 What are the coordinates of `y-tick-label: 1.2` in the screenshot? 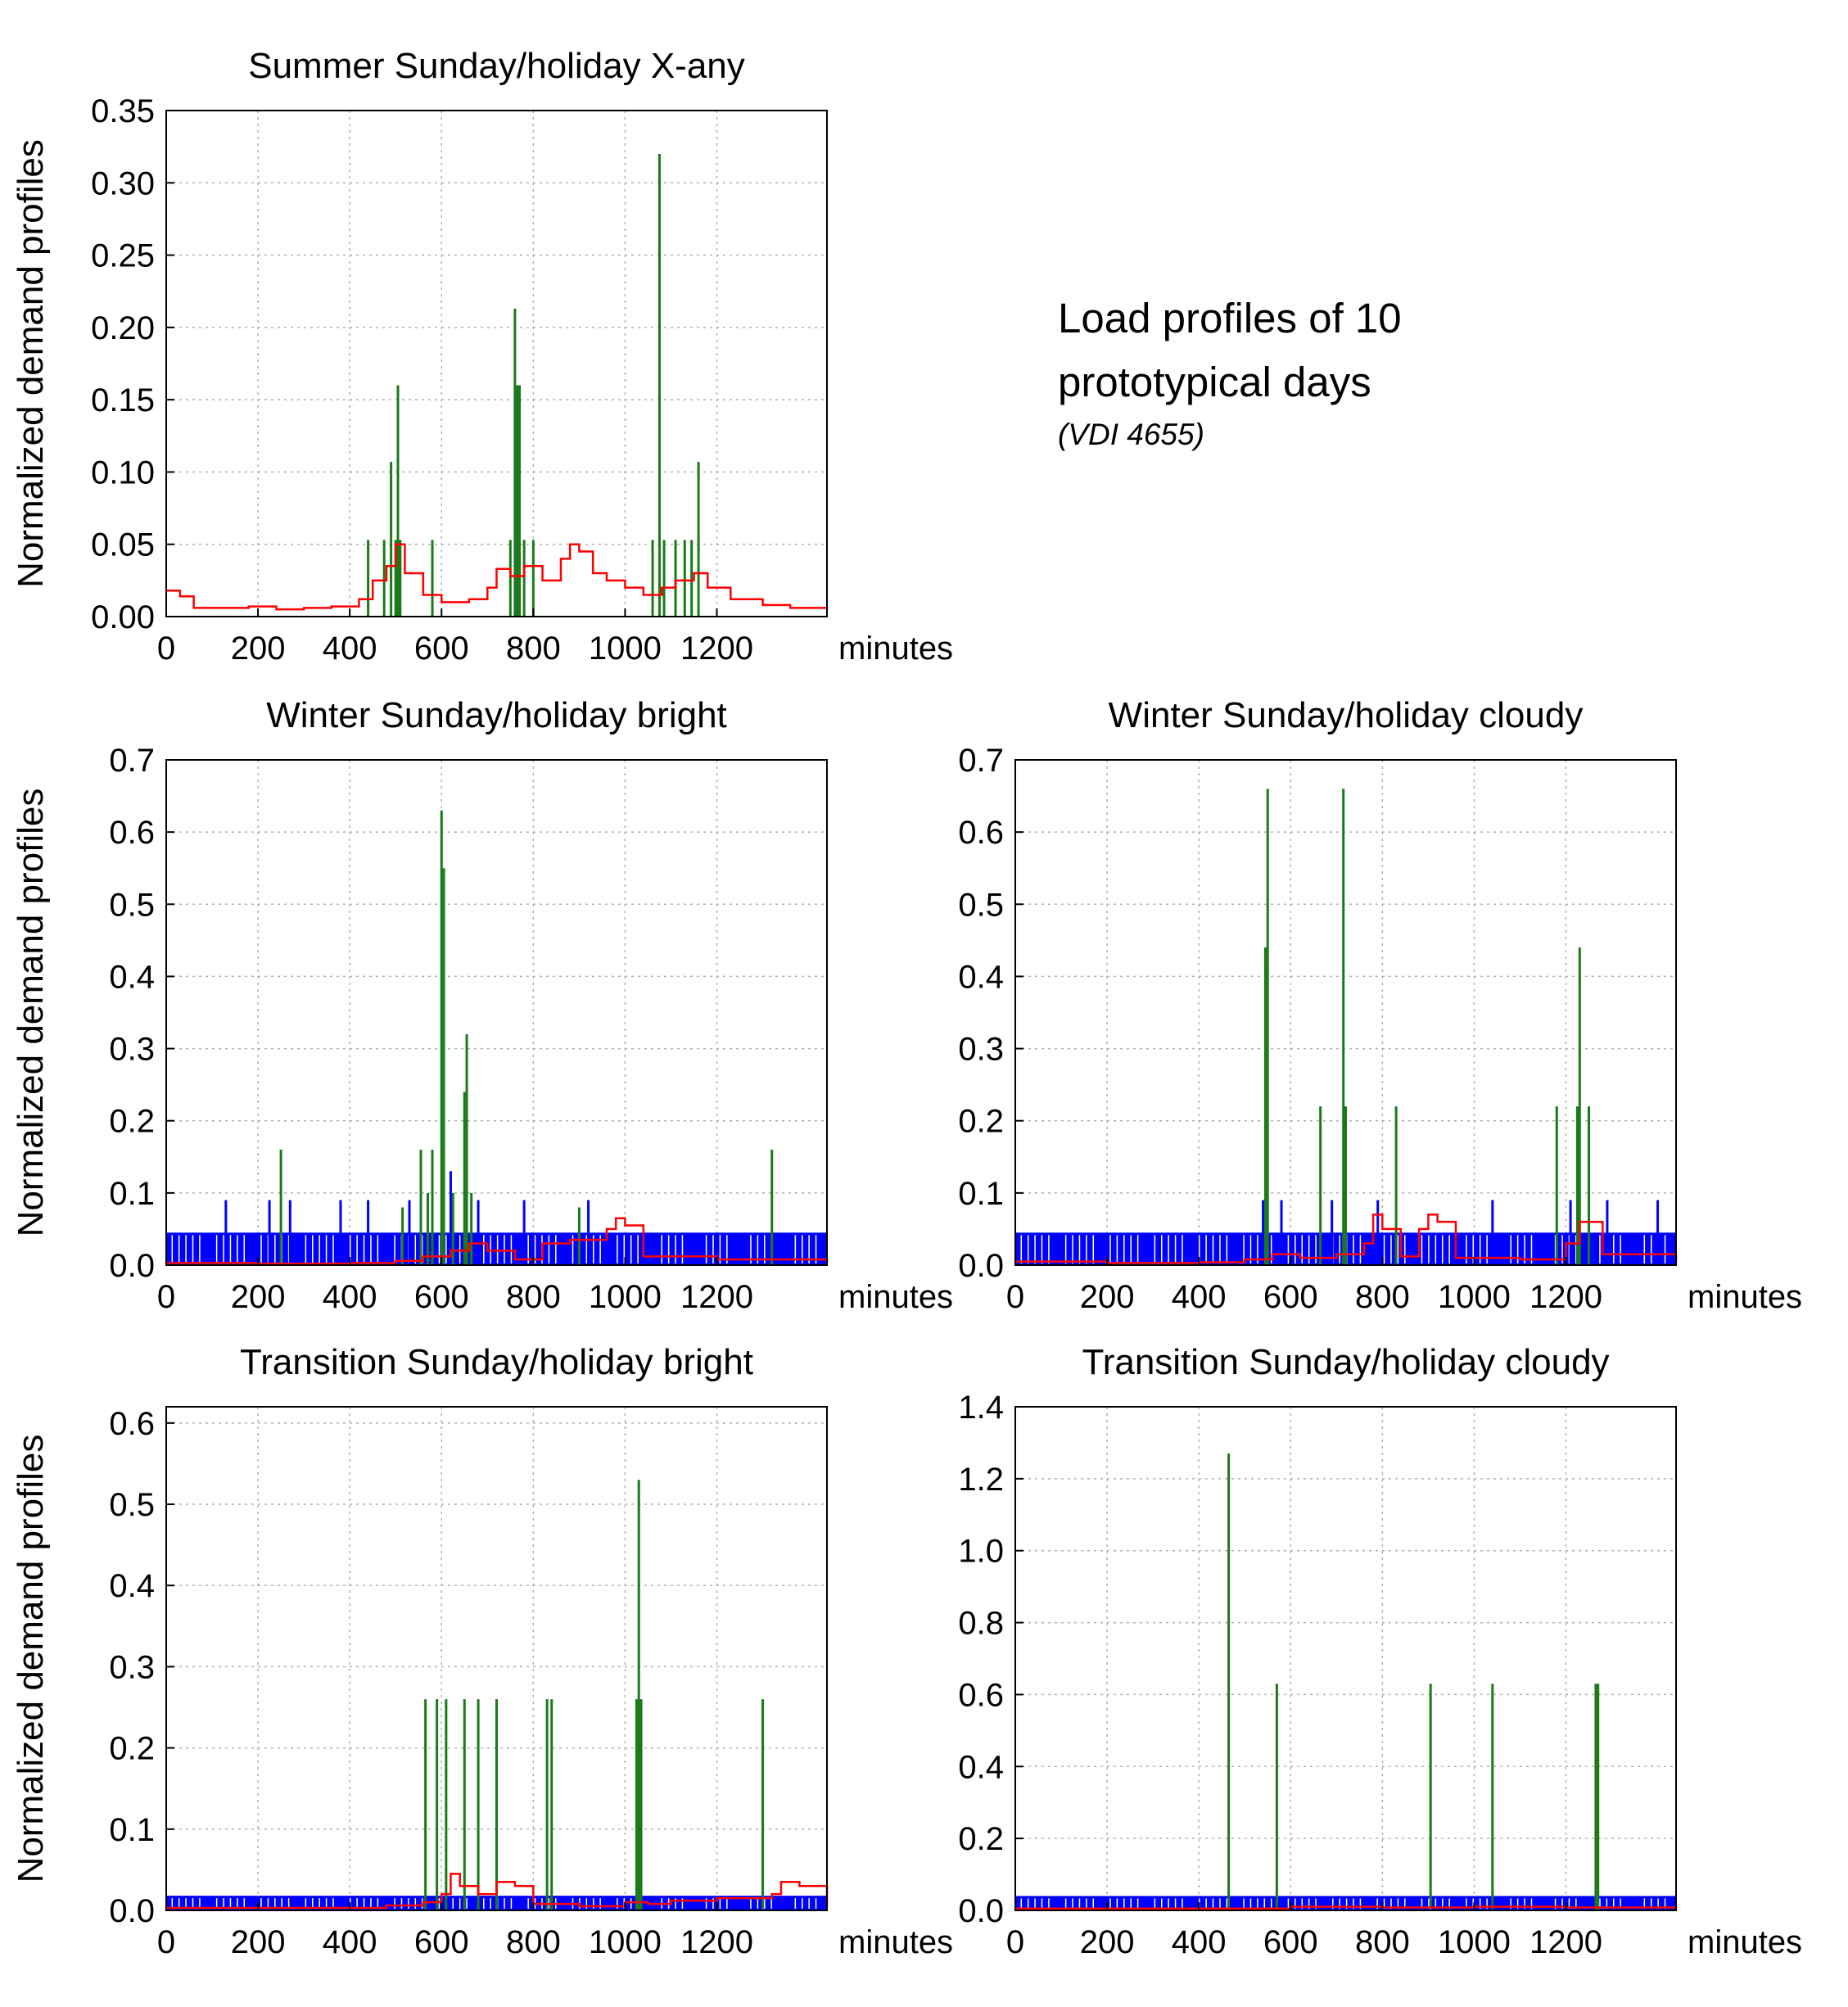 It's located at (981, 1480).